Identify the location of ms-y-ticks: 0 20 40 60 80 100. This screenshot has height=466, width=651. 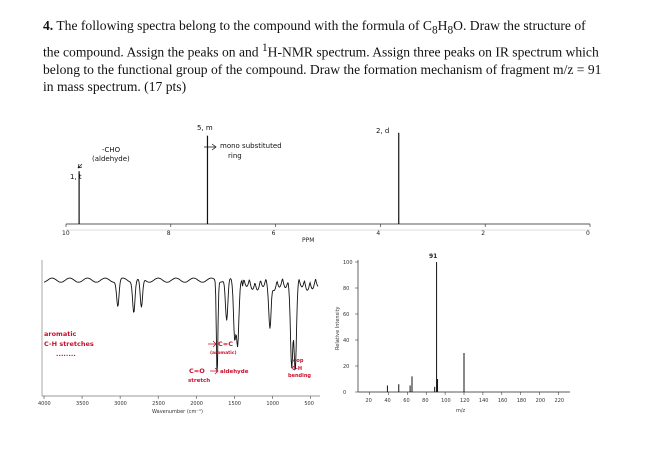
(350, 328).